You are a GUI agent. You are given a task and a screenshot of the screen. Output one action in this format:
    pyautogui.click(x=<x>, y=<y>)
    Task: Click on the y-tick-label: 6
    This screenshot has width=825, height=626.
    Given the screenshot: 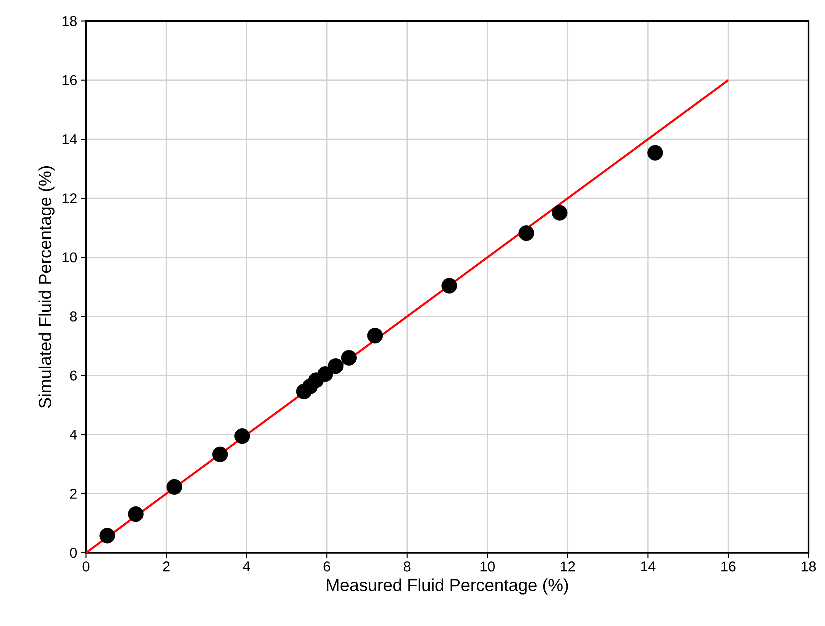 What is the action you would take?
    pyautogui.click(x=73, y=375)
    